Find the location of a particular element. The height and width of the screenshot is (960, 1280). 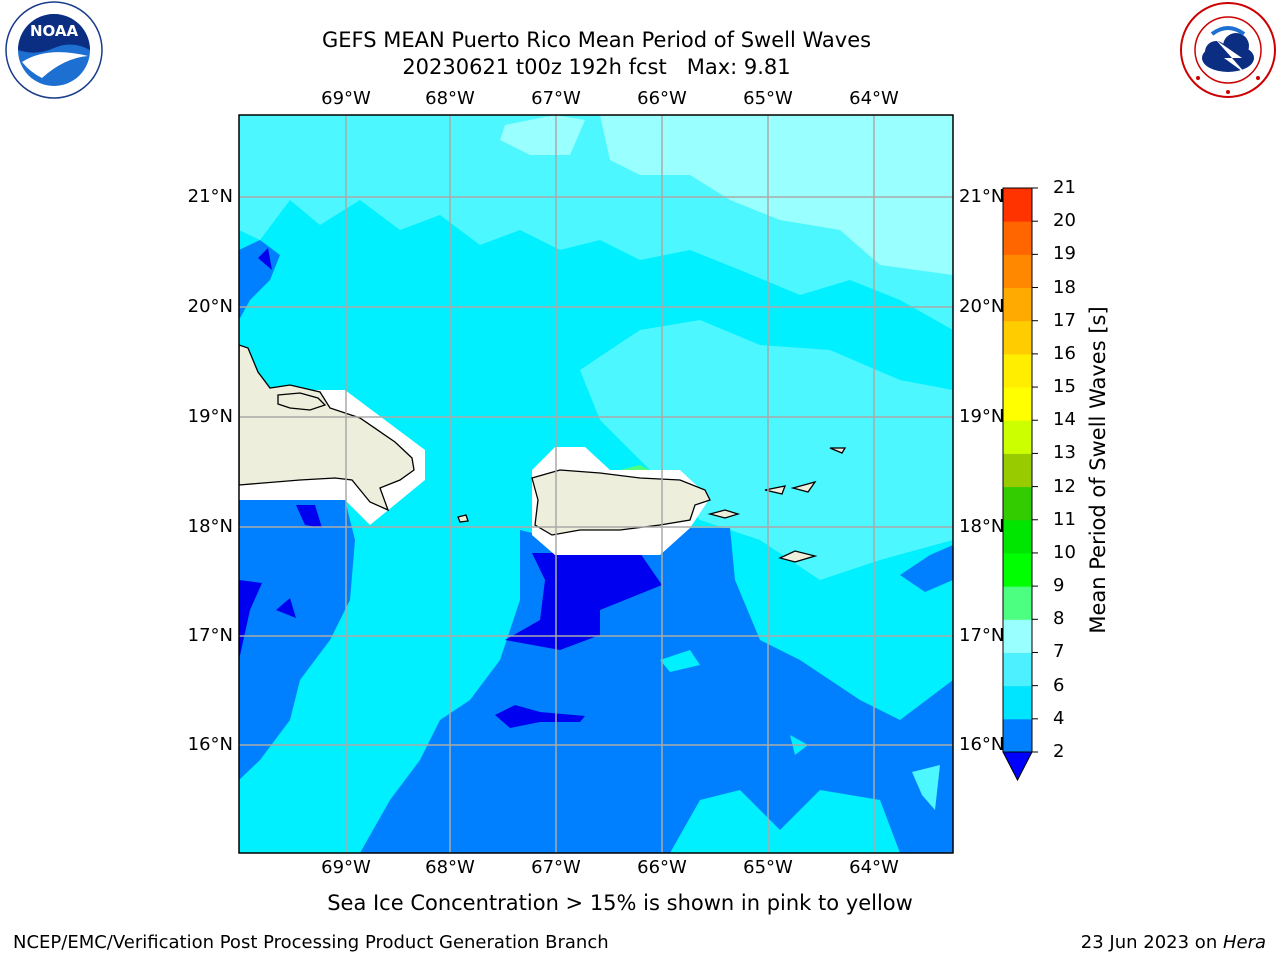

lat-tick-left: 21°N is located at coordinates (210, 196).